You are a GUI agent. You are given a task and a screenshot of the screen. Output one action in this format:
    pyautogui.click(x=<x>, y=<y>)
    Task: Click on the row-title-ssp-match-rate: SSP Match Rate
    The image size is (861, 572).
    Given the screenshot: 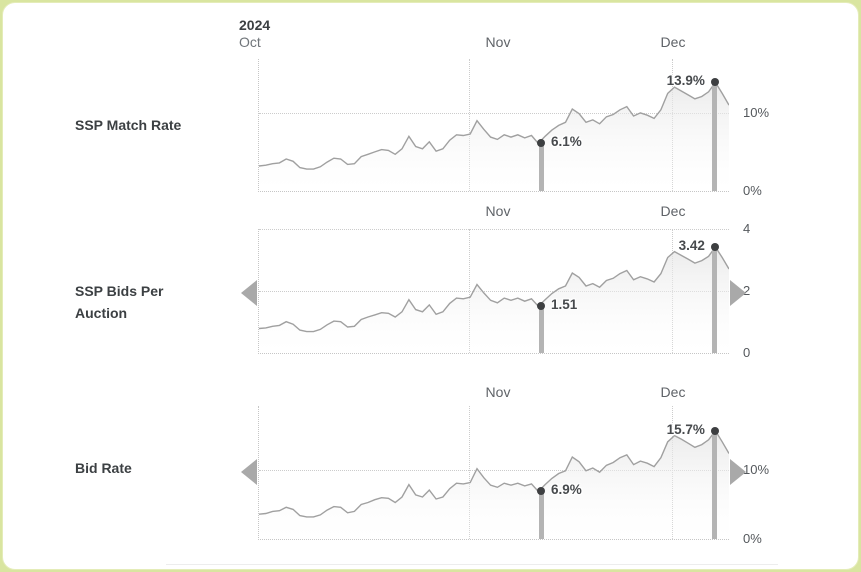 What is the action you would take?
    pyautogui.click(x=128, y=125)
    